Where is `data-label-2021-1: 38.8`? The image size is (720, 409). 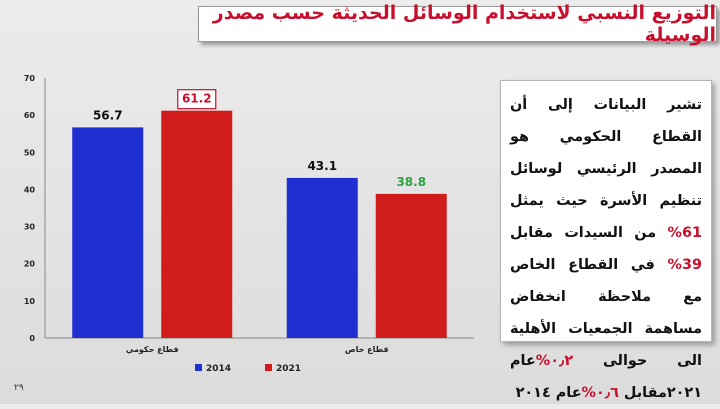
data-label-2021-1: 38.8 is located at coordinates (411, 182).